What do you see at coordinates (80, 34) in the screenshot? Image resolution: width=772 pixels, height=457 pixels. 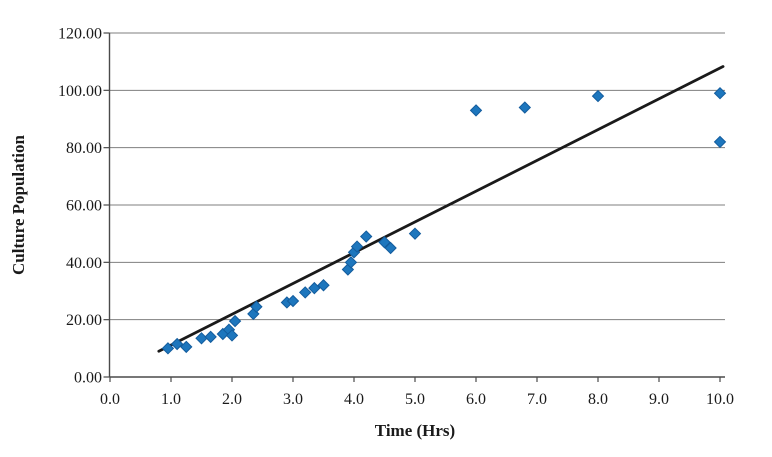 I see `y-tick-label: 120.00` at bounding box center [80, 34].